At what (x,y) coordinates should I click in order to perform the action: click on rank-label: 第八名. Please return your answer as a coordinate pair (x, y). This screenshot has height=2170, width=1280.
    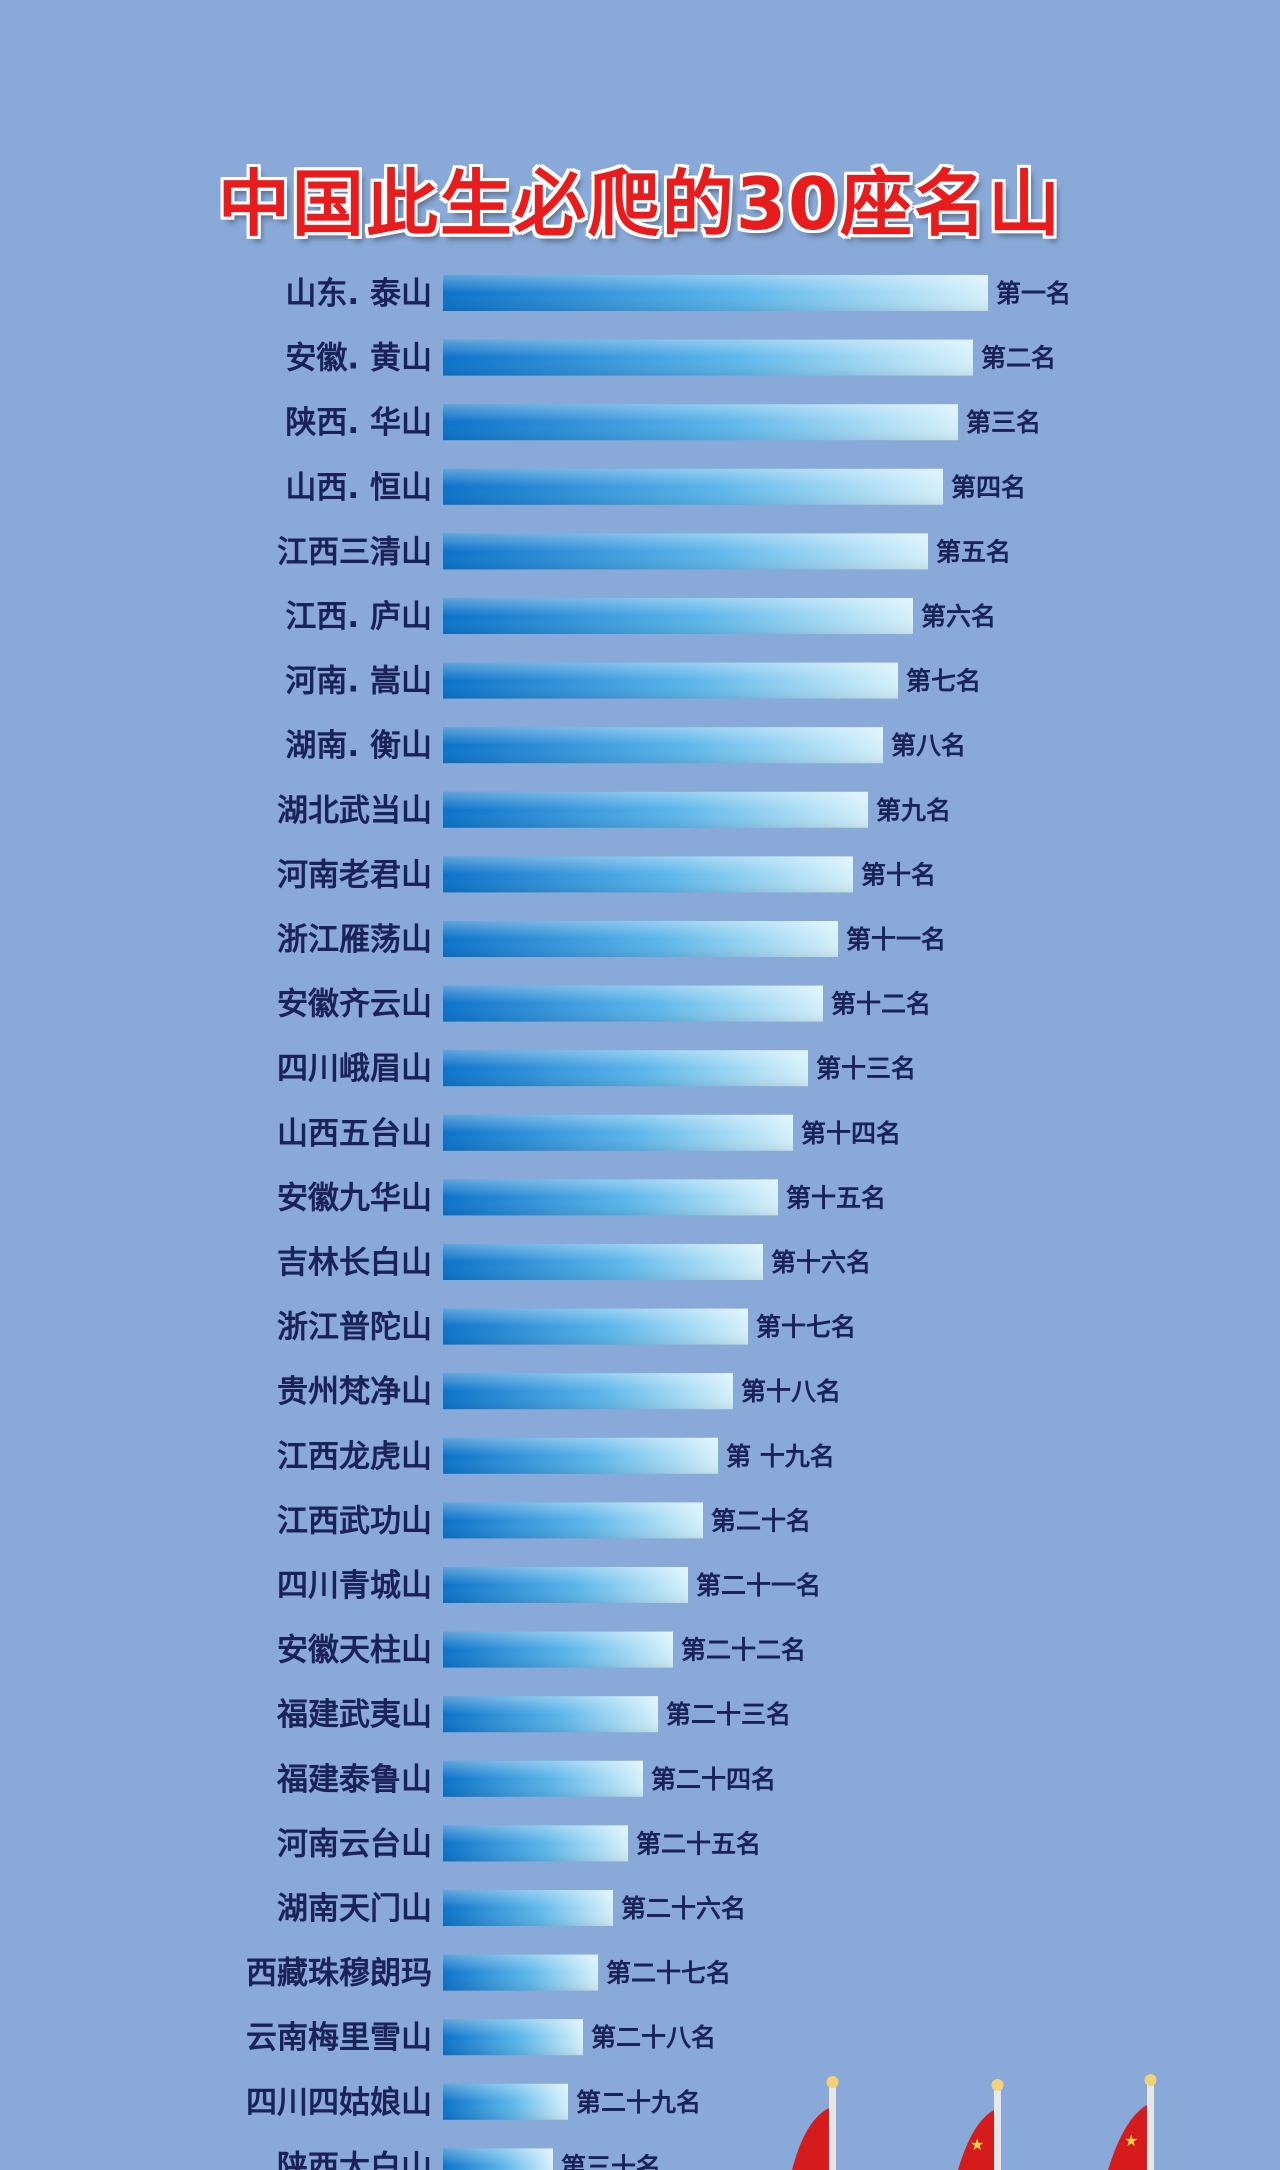
    Looking at the image, I should click on (928, 745).